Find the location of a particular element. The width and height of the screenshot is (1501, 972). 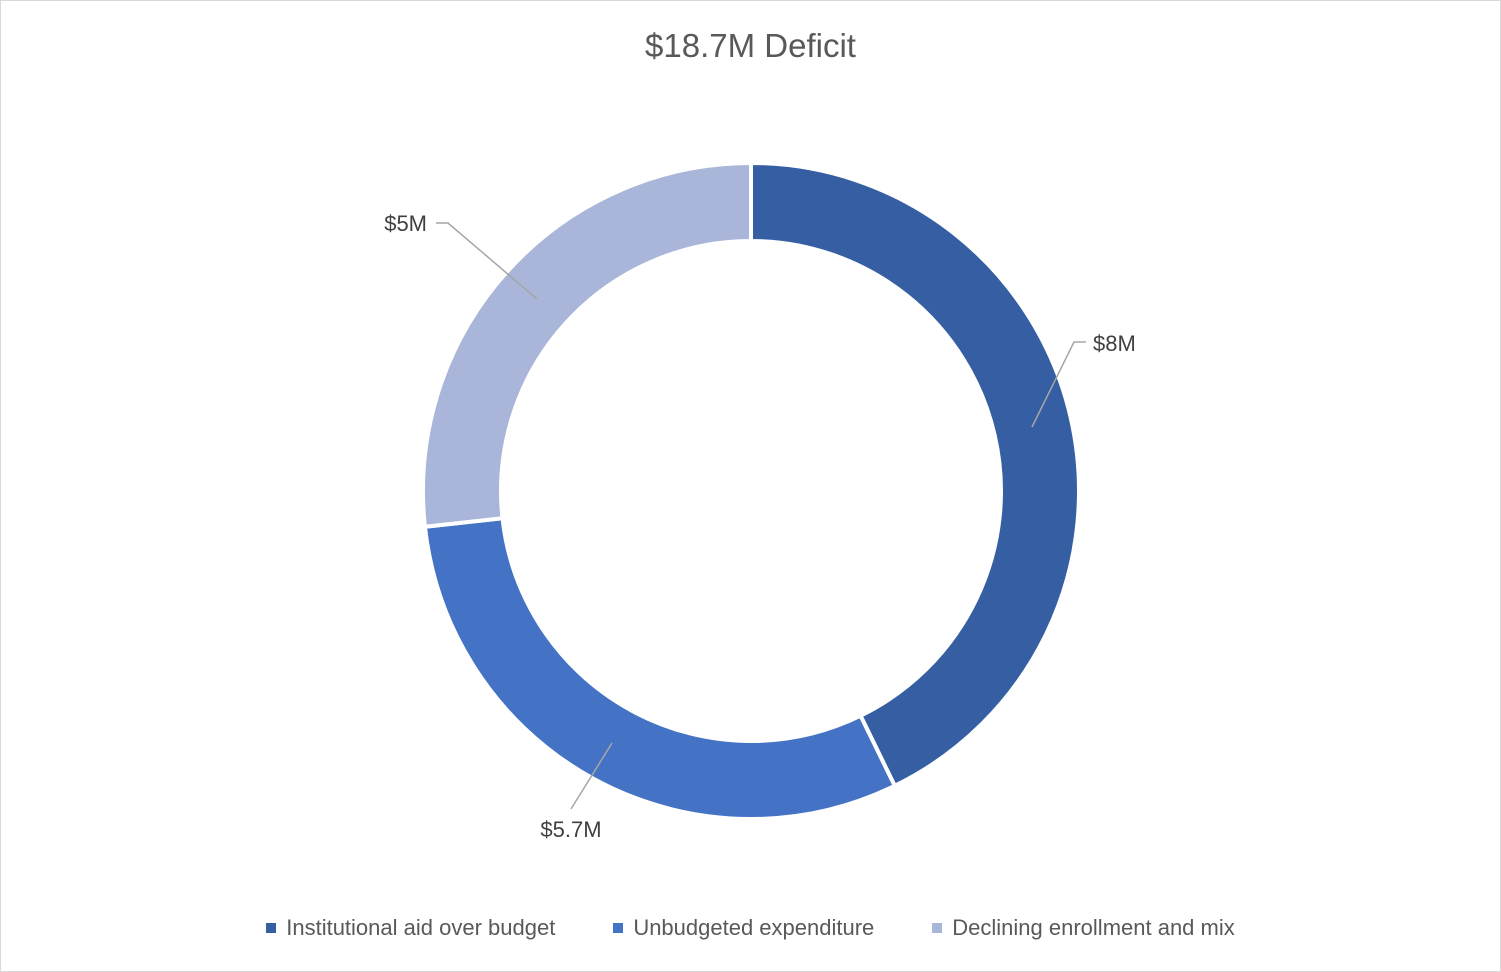

legend-item-unbudgeted-expenditure: Unbudgeted expenditure is located at coordinates (743, 928).